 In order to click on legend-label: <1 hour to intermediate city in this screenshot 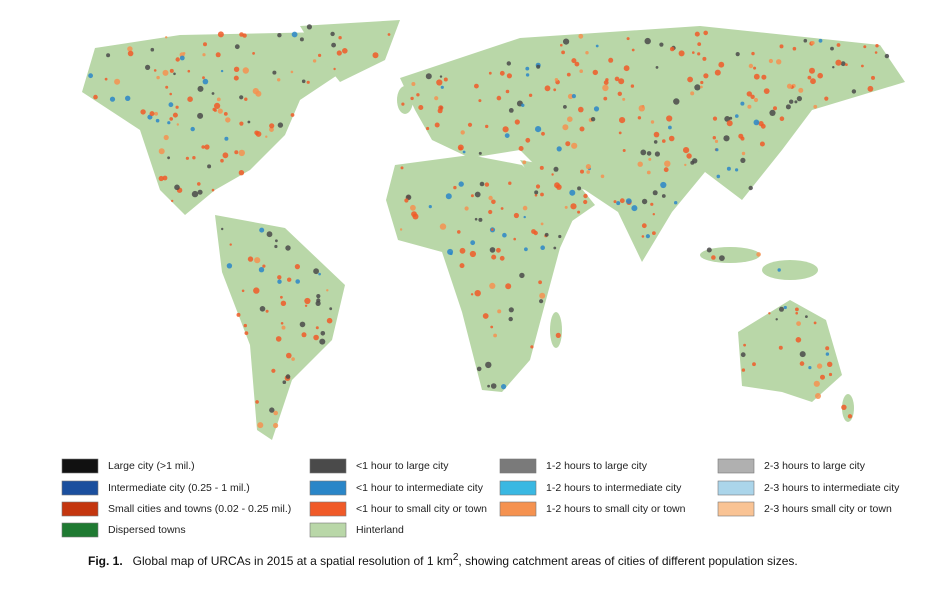, I will do `click(420, 488)`.